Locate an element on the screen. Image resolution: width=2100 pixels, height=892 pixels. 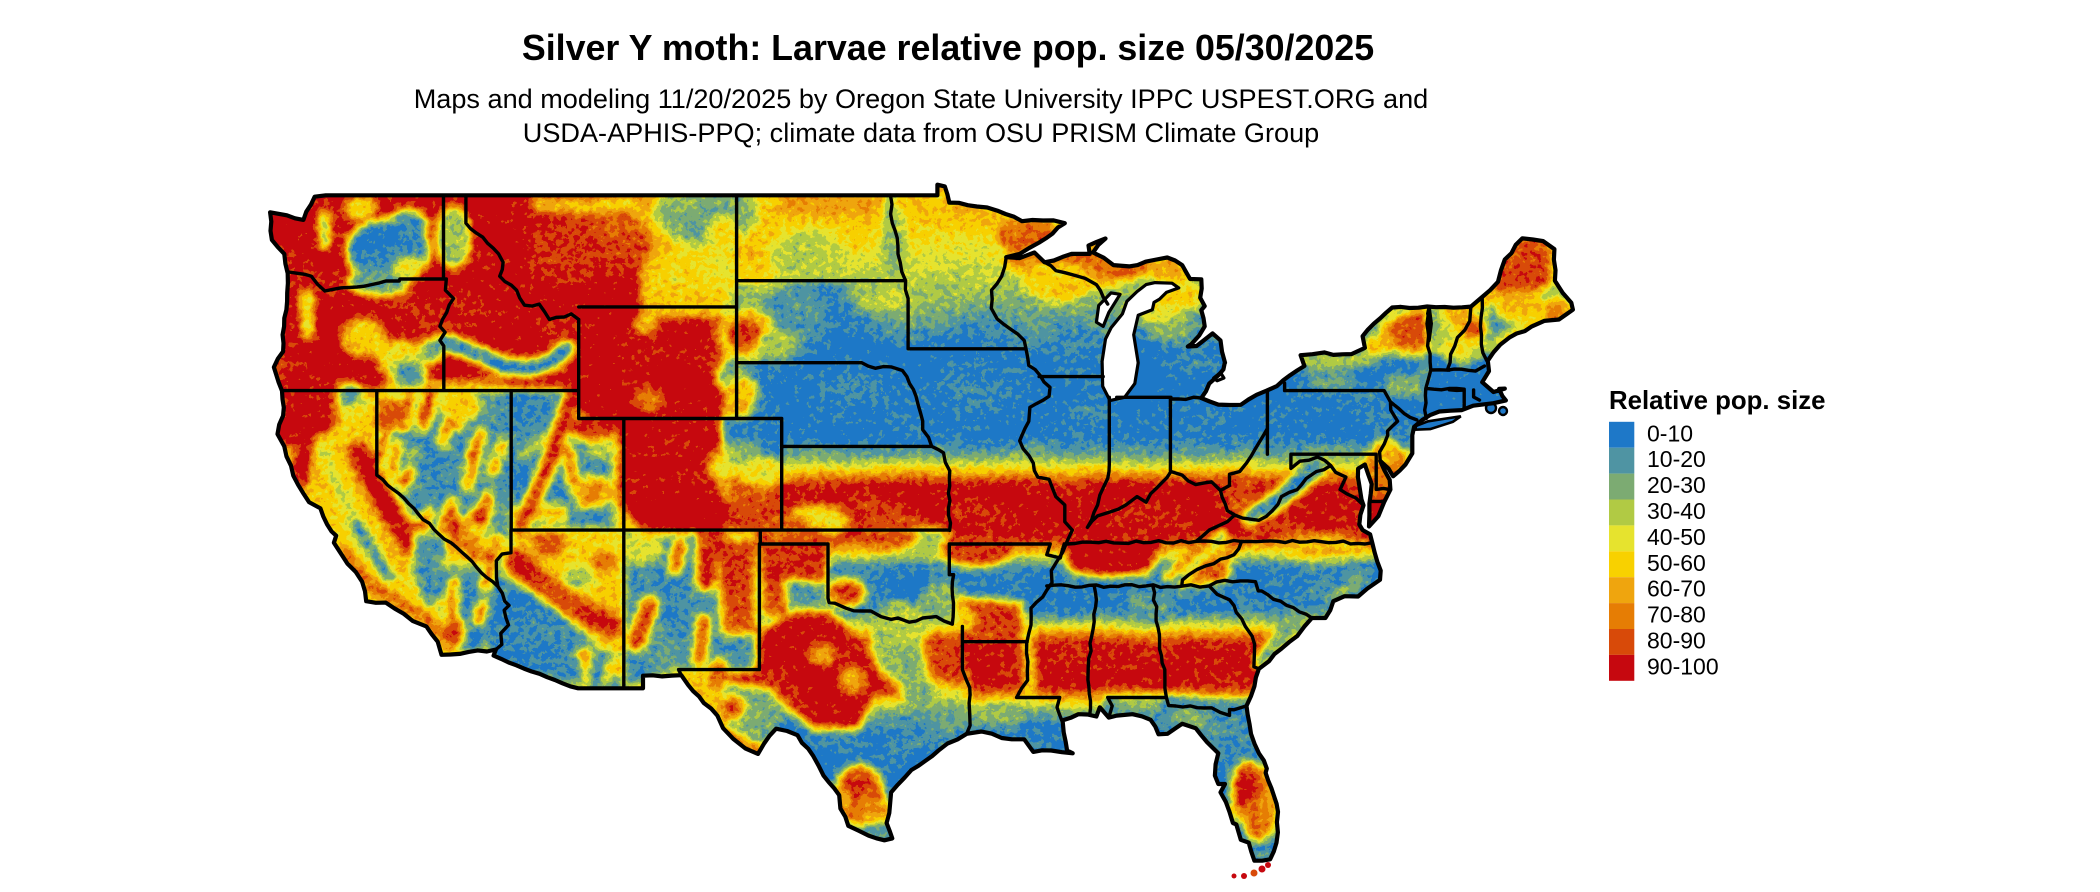
svg-text: 90-100 is located at coordinates (1683, 666).